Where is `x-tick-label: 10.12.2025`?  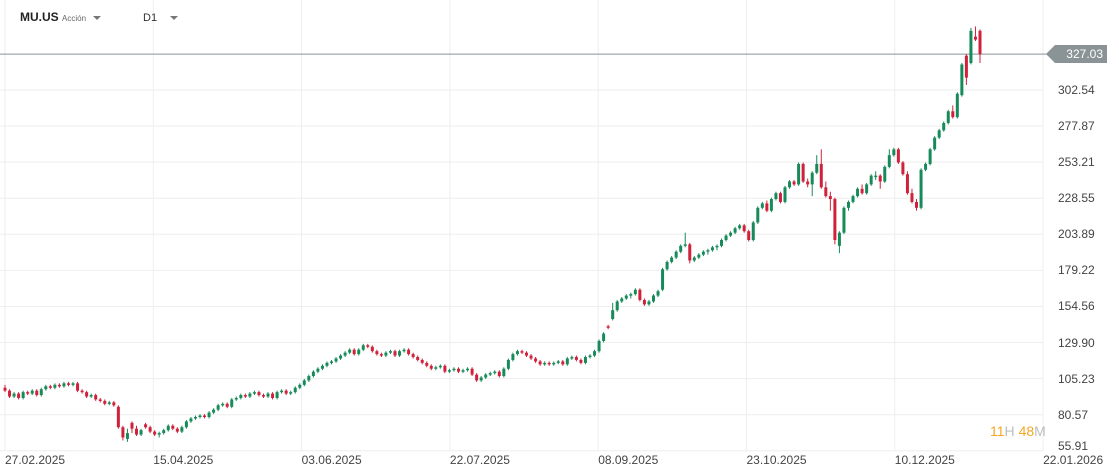 x-tick-label: 10.12.2025 is located at coordinates (924, 460).